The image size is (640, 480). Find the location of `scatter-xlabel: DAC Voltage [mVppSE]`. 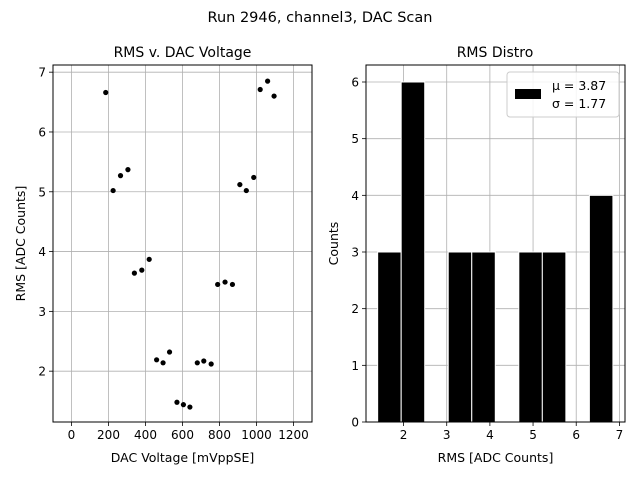

scatter-xlabel: DAC Voltage [mVppSE] is located at coordinates (182, 457).